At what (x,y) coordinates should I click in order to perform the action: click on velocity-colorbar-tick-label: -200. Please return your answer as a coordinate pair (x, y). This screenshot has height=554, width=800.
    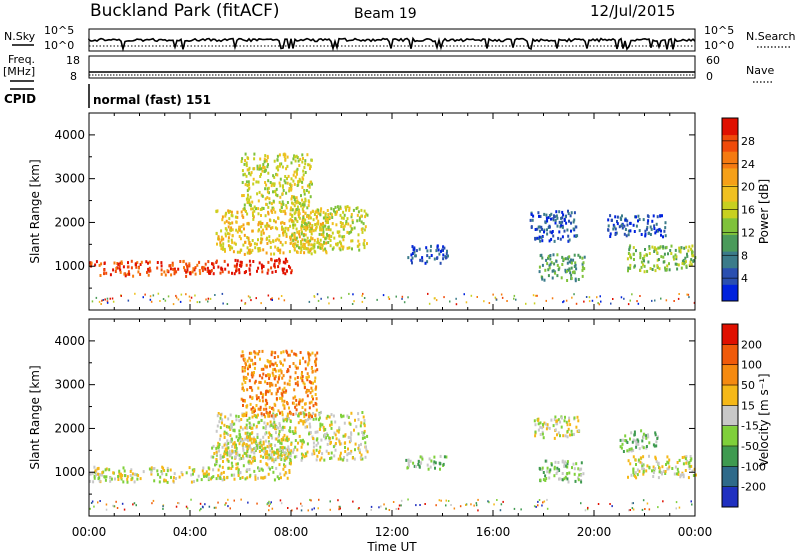
    Looking at the image, I should click on (753, 487).